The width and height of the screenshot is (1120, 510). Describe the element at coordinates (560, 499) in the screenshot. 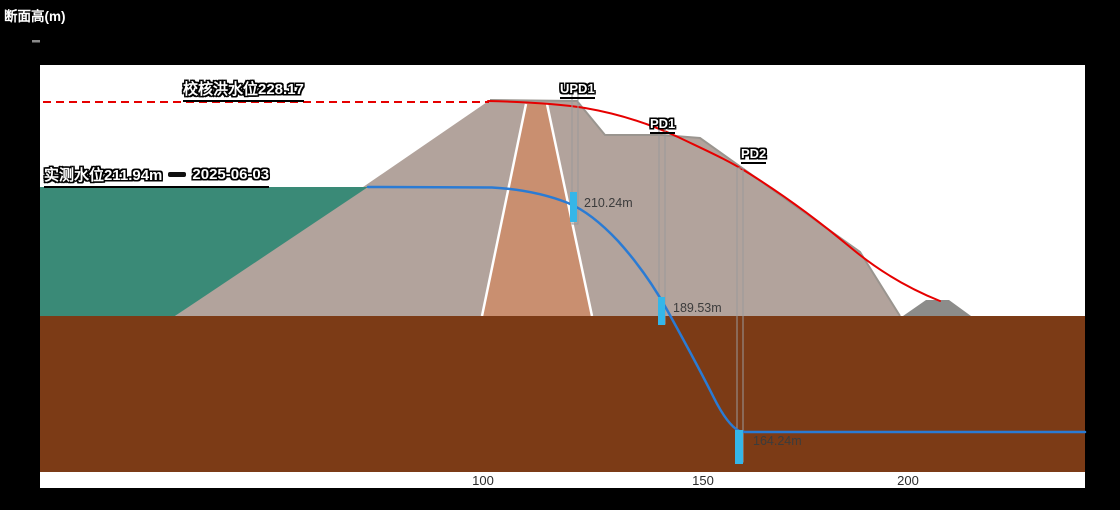

I see `bottom-margin-bar` at that location.